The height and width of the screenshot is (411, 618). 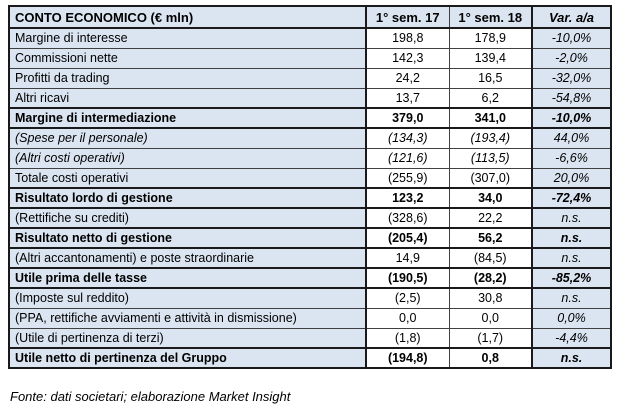 I want to click on value-sem1-17: 198,8, so click(x=407, y=38).